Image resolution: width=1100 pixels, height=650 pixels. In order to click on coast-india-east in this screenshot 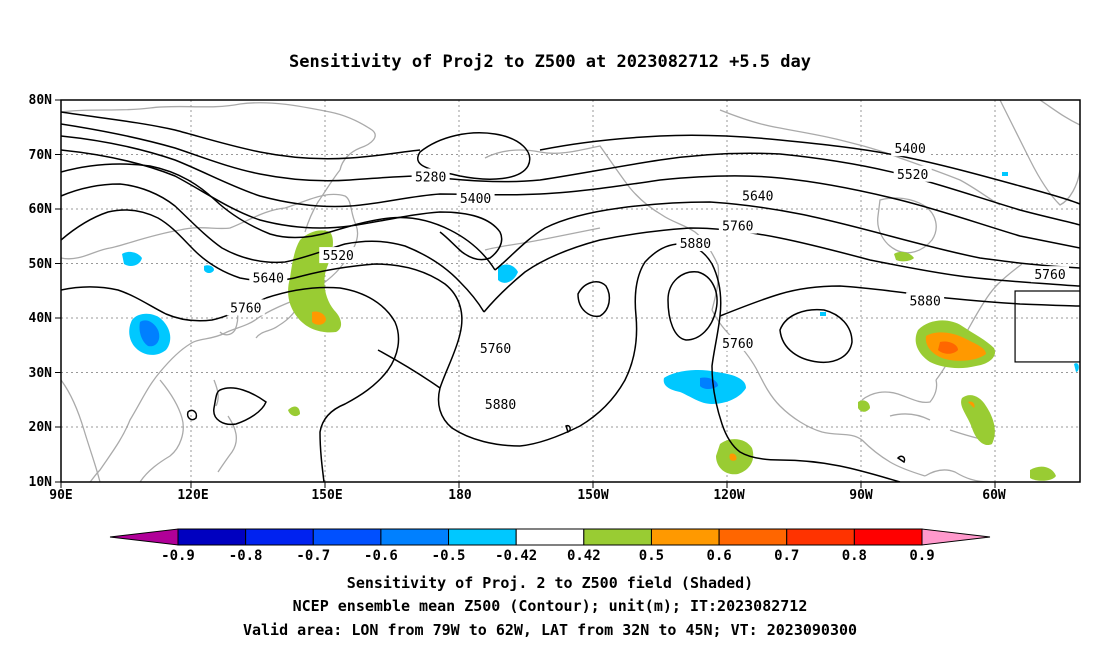, I will do `click(81, 430)`.